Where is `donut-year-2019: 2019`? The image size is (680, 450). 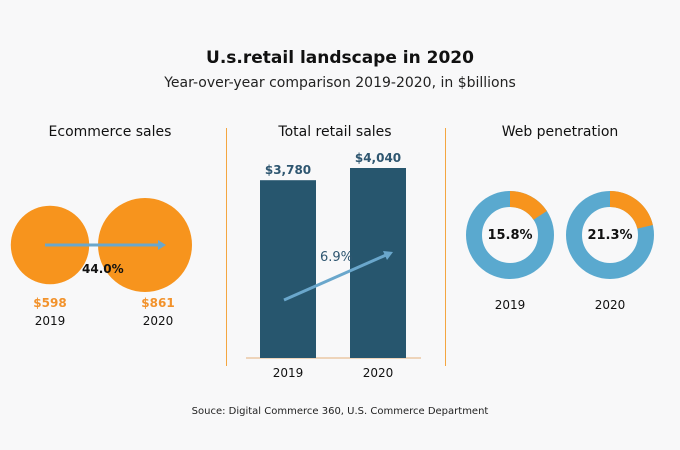 donut-year-2019: 2019 is located at coordinates (510, 305).